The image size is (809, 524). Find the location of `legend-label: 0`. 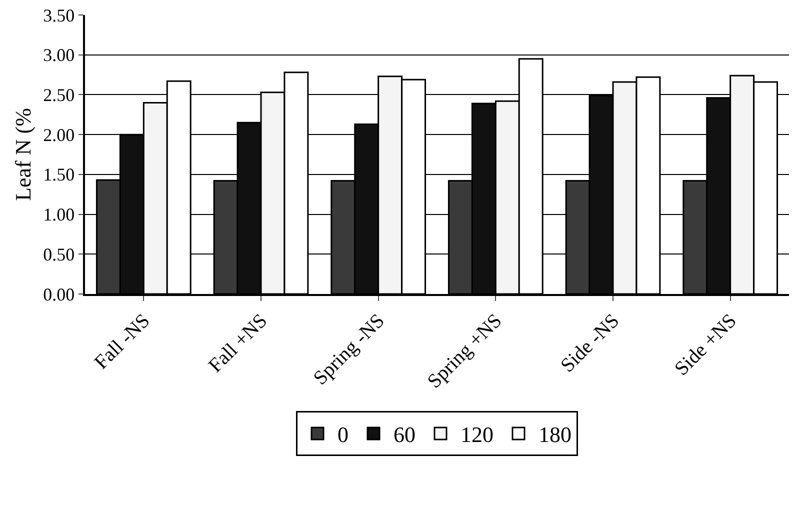

legend-label: 0 is located at coordinates (343, 435).